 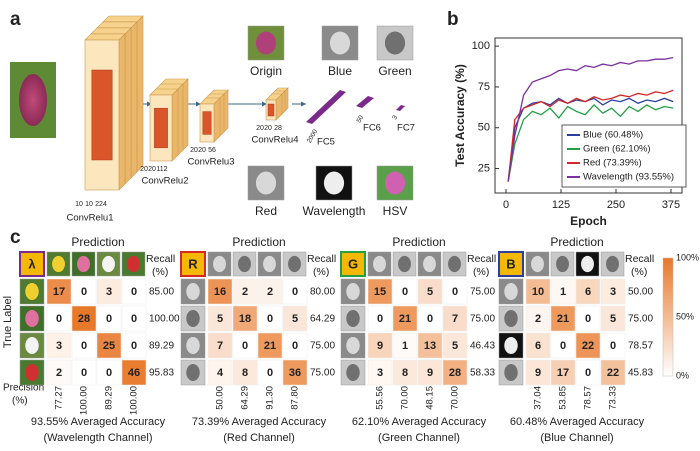 What do you see at coordinates (271, 110) in the screenshot?
I see `kernel` at bounding box center [271, 110].